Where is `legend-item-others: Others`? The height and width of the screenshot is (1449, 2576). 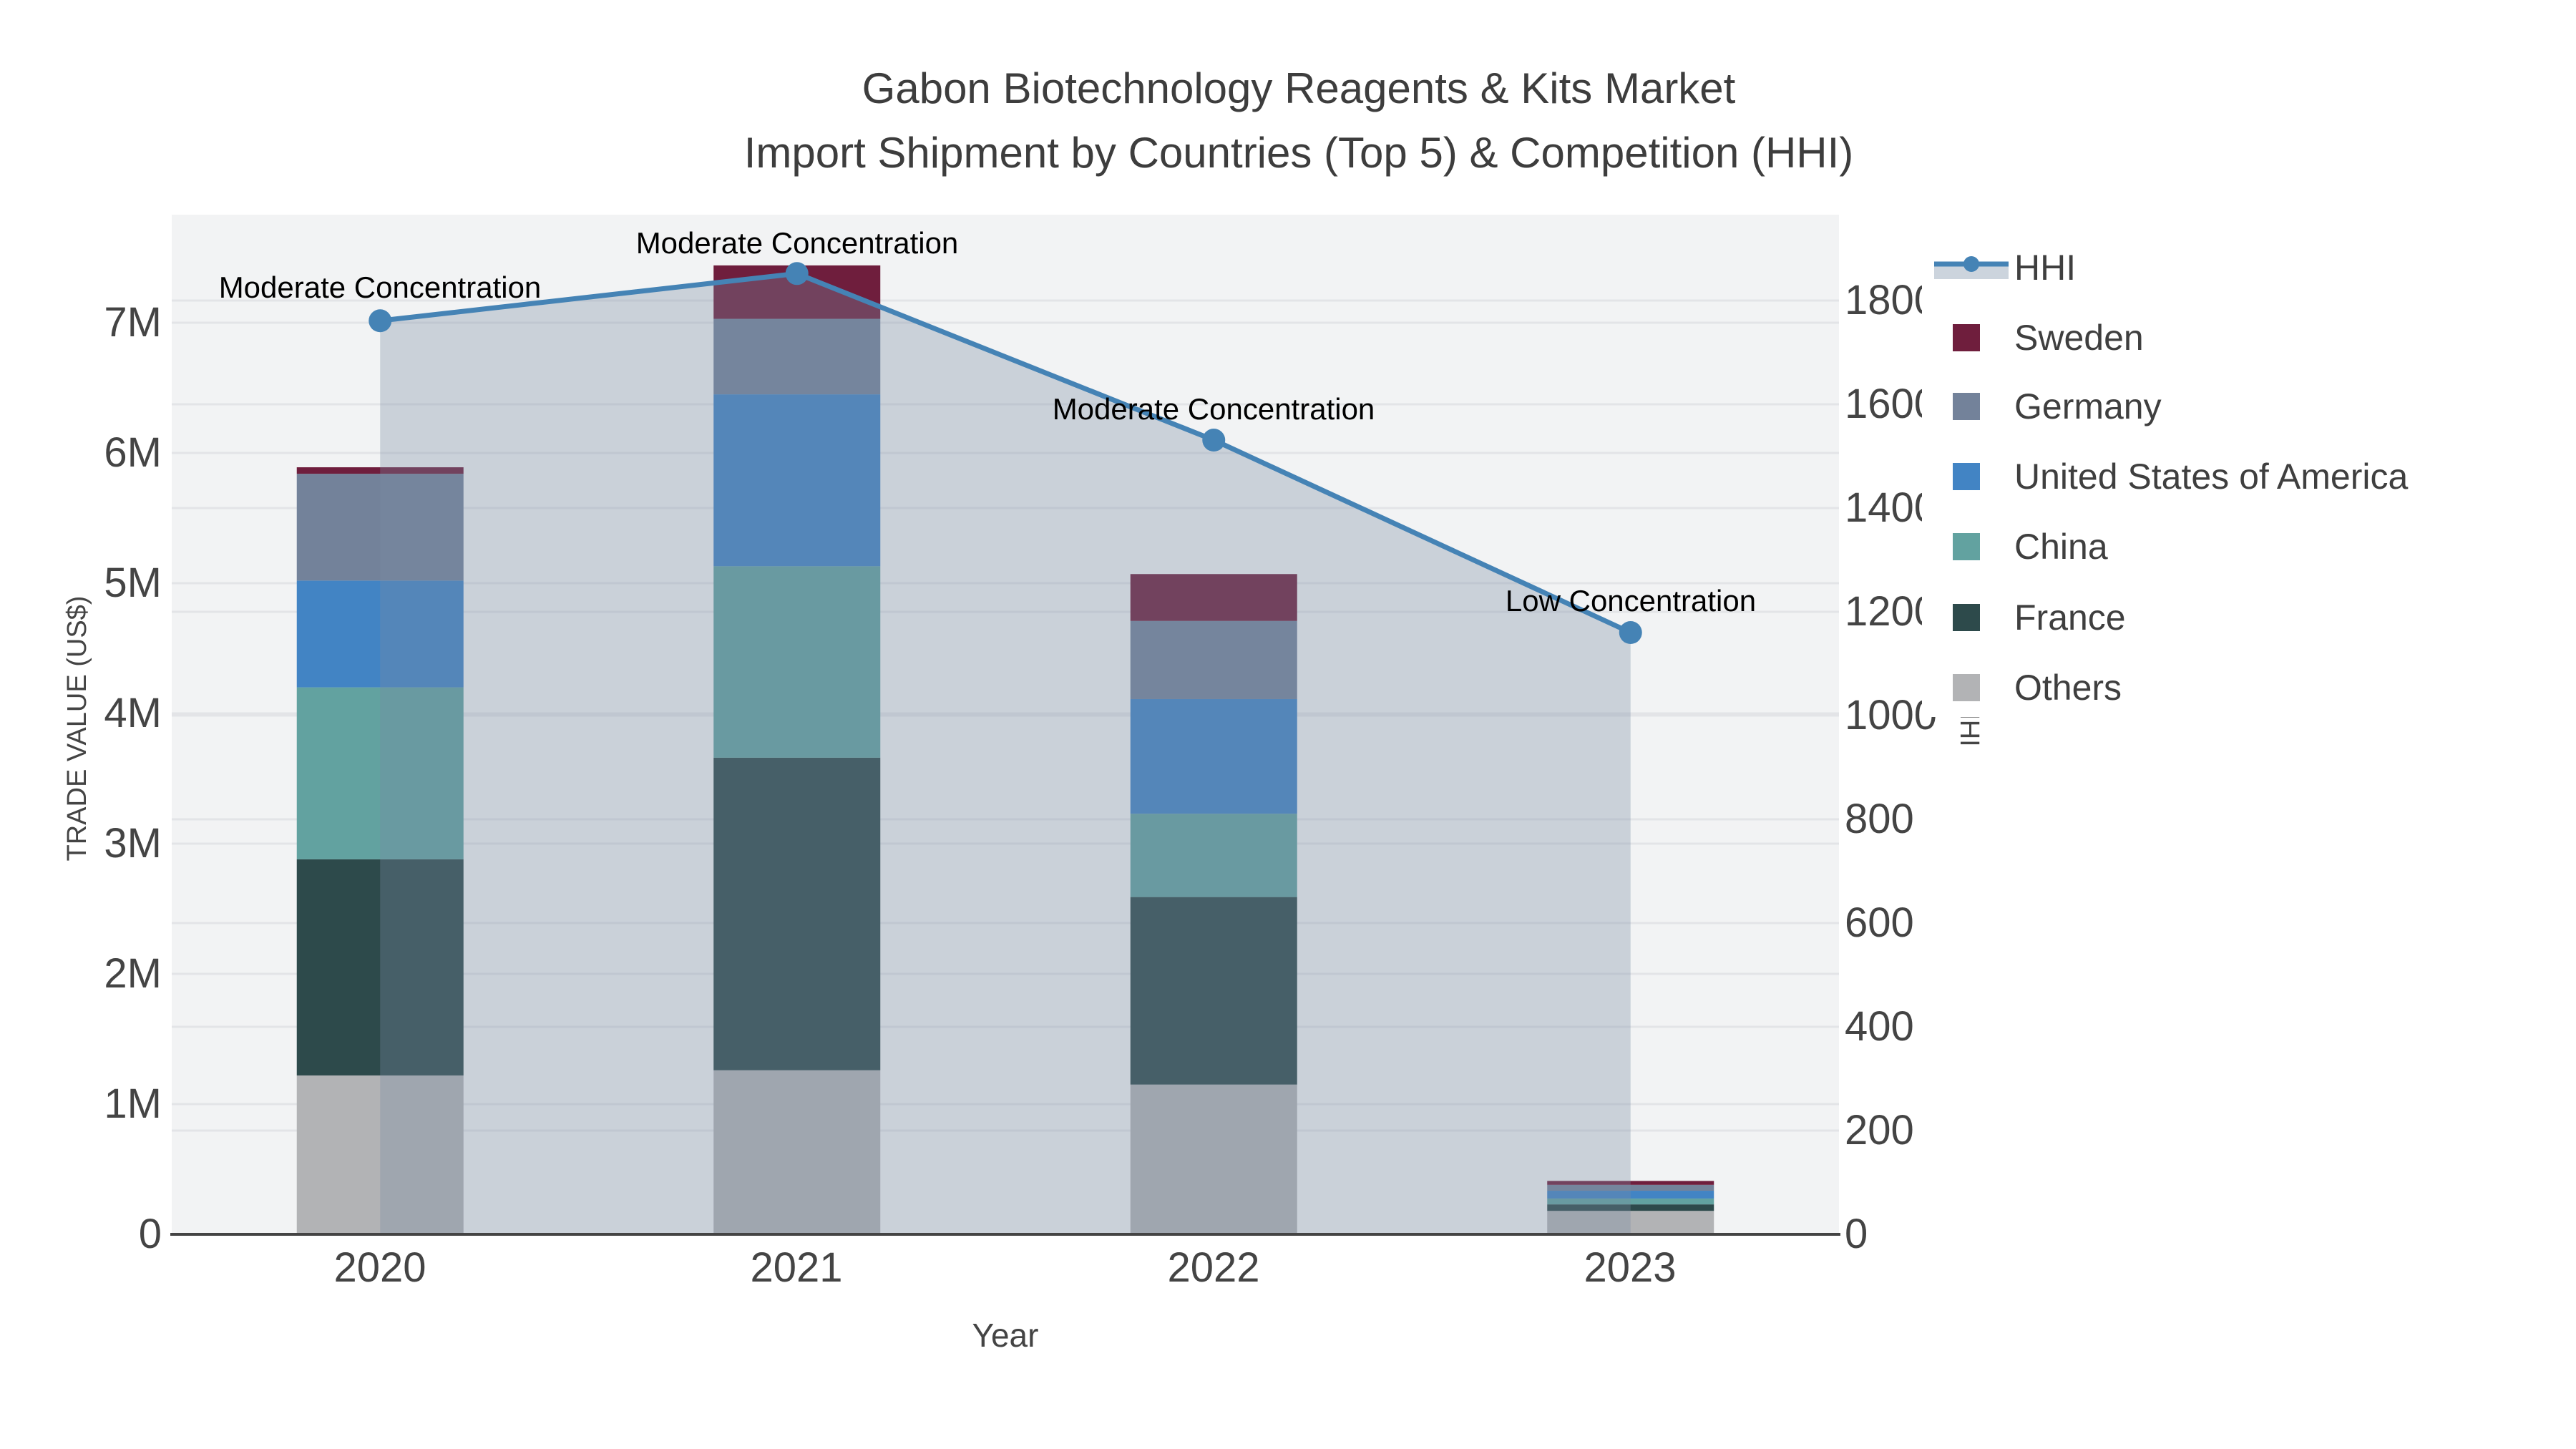 legend-item-others: Others is located at coordinates (2247, 687).